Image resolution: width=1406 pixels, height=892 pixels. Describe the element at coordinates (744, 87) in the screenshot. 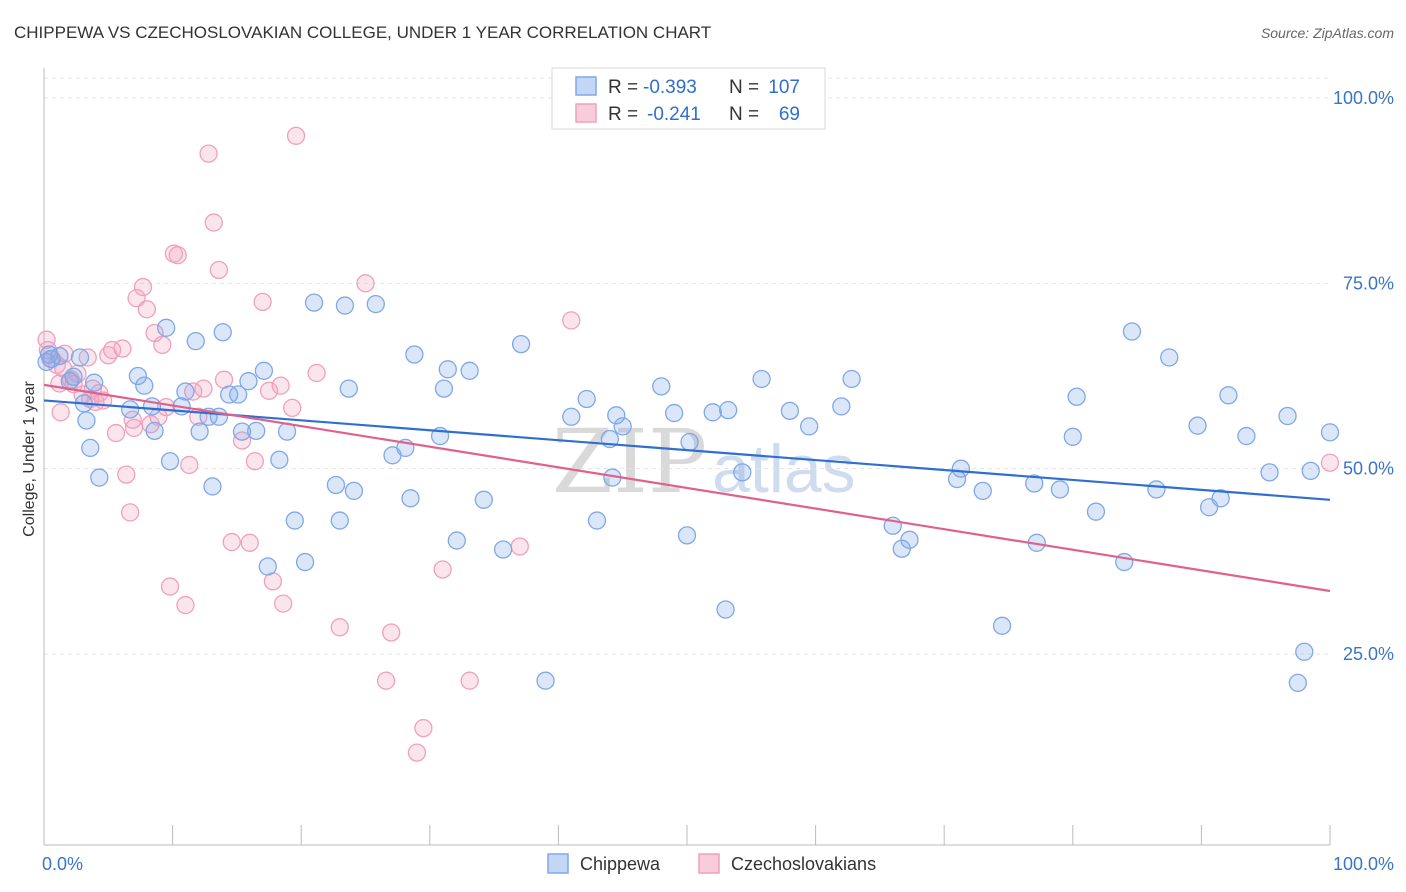

I see `legend-n-label-chippewa: N =` at that location.